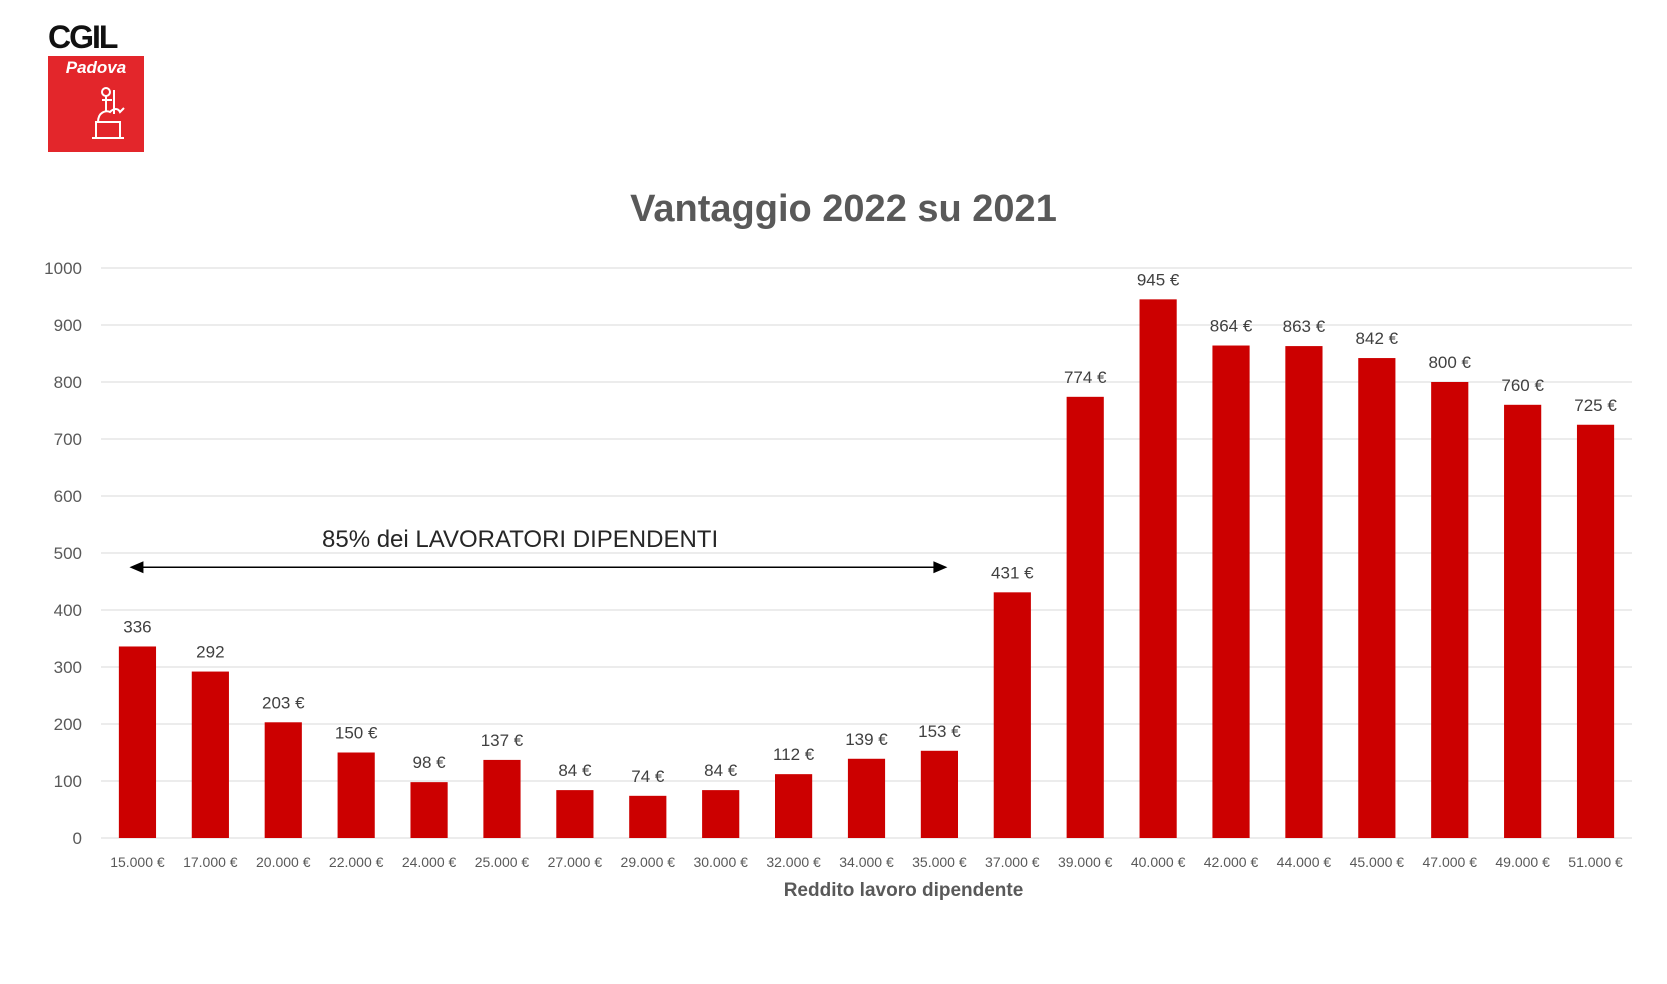 This screenshot has width=1667, height=984. Describe the element at coordinates (430, 762) in the screenshot. I see `data-label: 98 €` at that location.